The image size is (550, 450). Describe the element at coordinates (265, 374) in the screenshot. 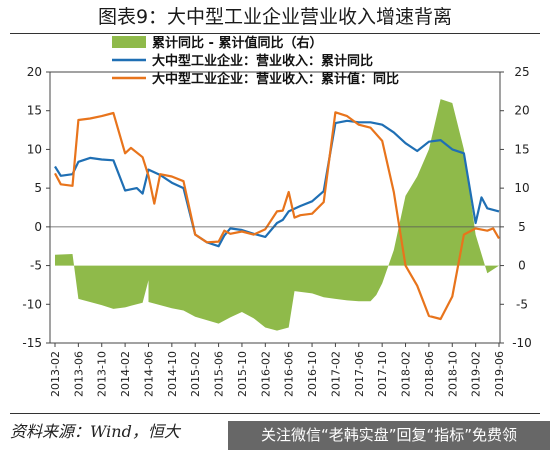

I see `x-tick-label-9: 2016-02` at that location.